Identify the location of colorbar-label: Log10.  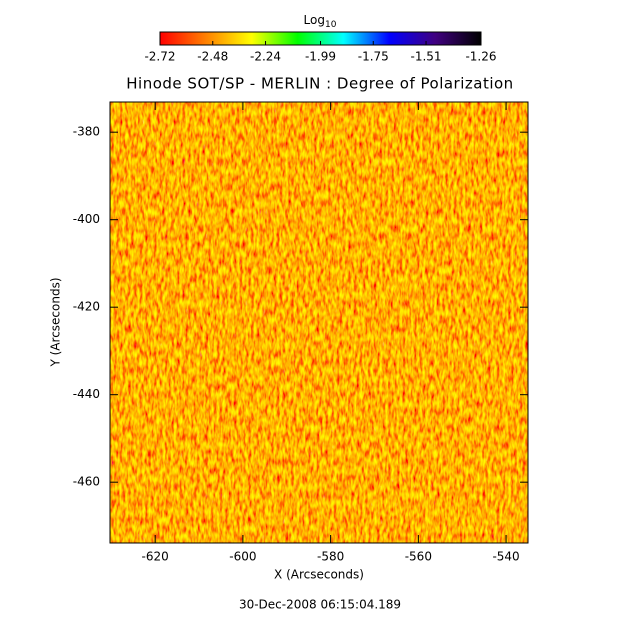
(320, 21).